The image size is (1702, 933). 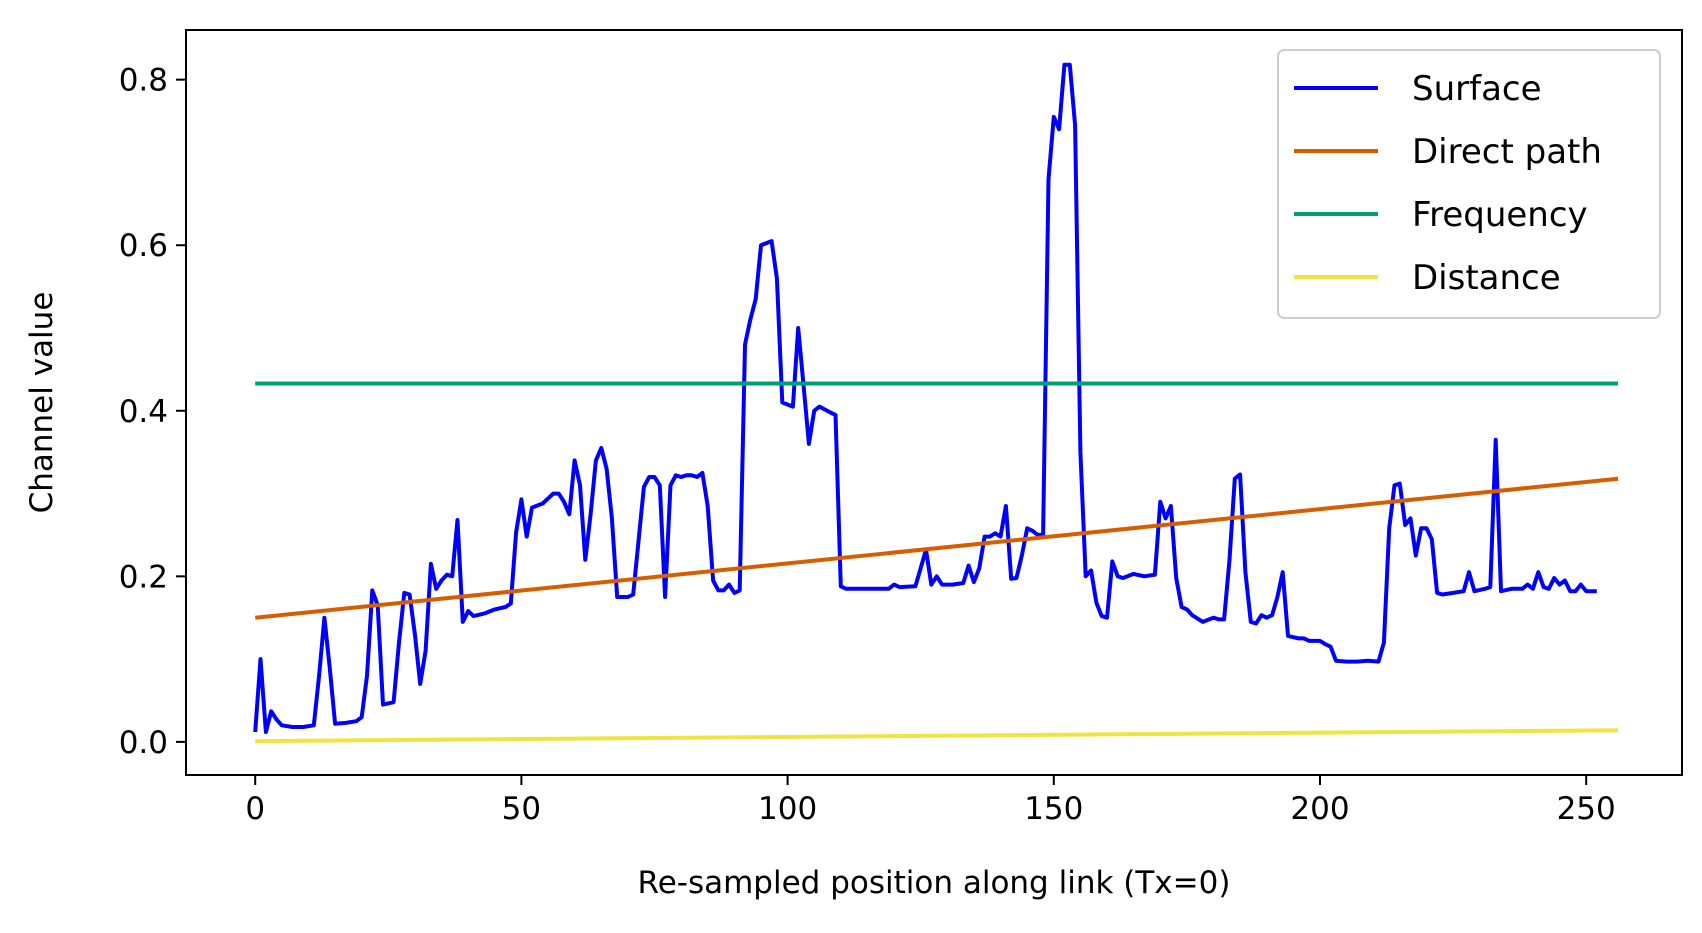 What do you see at coordinates (1053, 809) in the screenshot?
I see `x-tick-label: 150` at bounding box center [1053, 809].